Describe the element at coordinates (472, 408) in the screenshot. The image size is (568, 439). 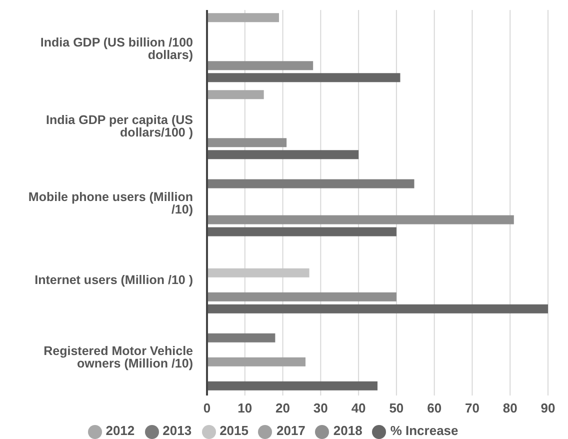
I see `x-tick-label: 70` at that location.